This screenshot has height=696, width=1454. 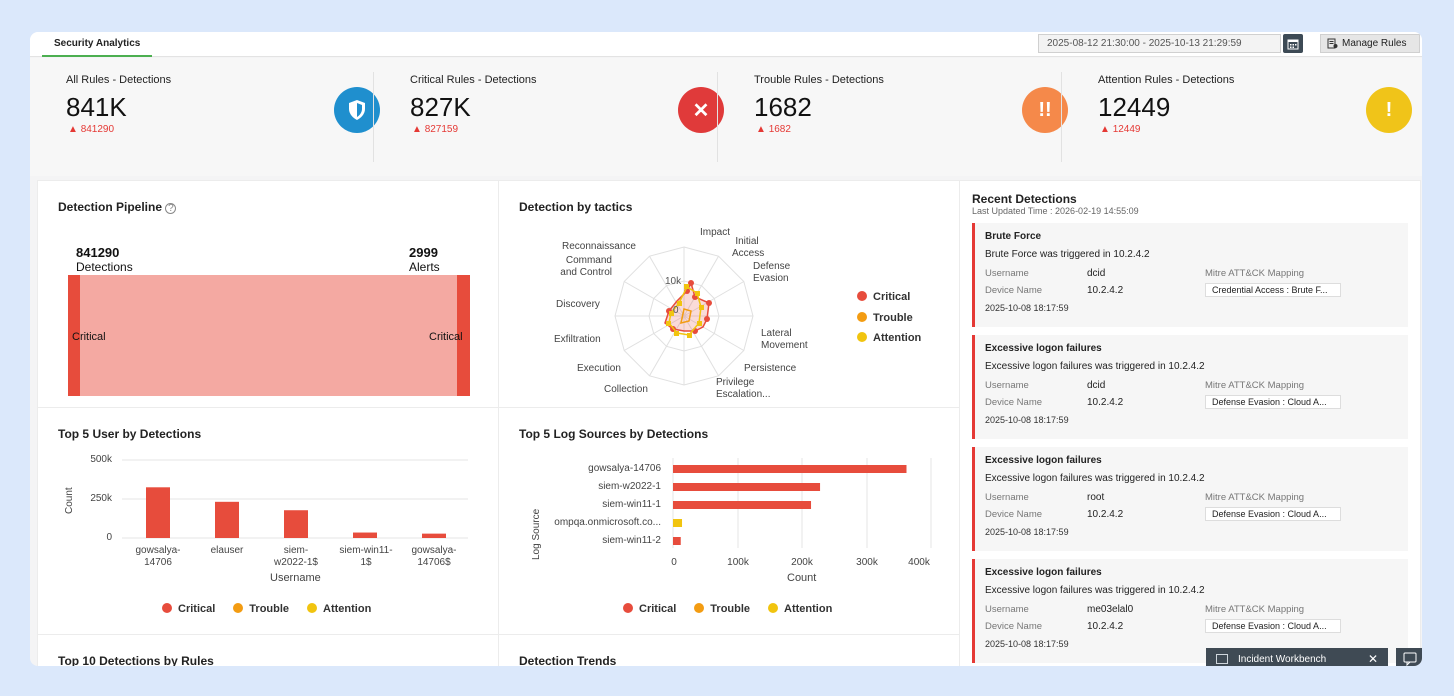 I want to click on x-tick: 300k, so click(x=867, y=562).